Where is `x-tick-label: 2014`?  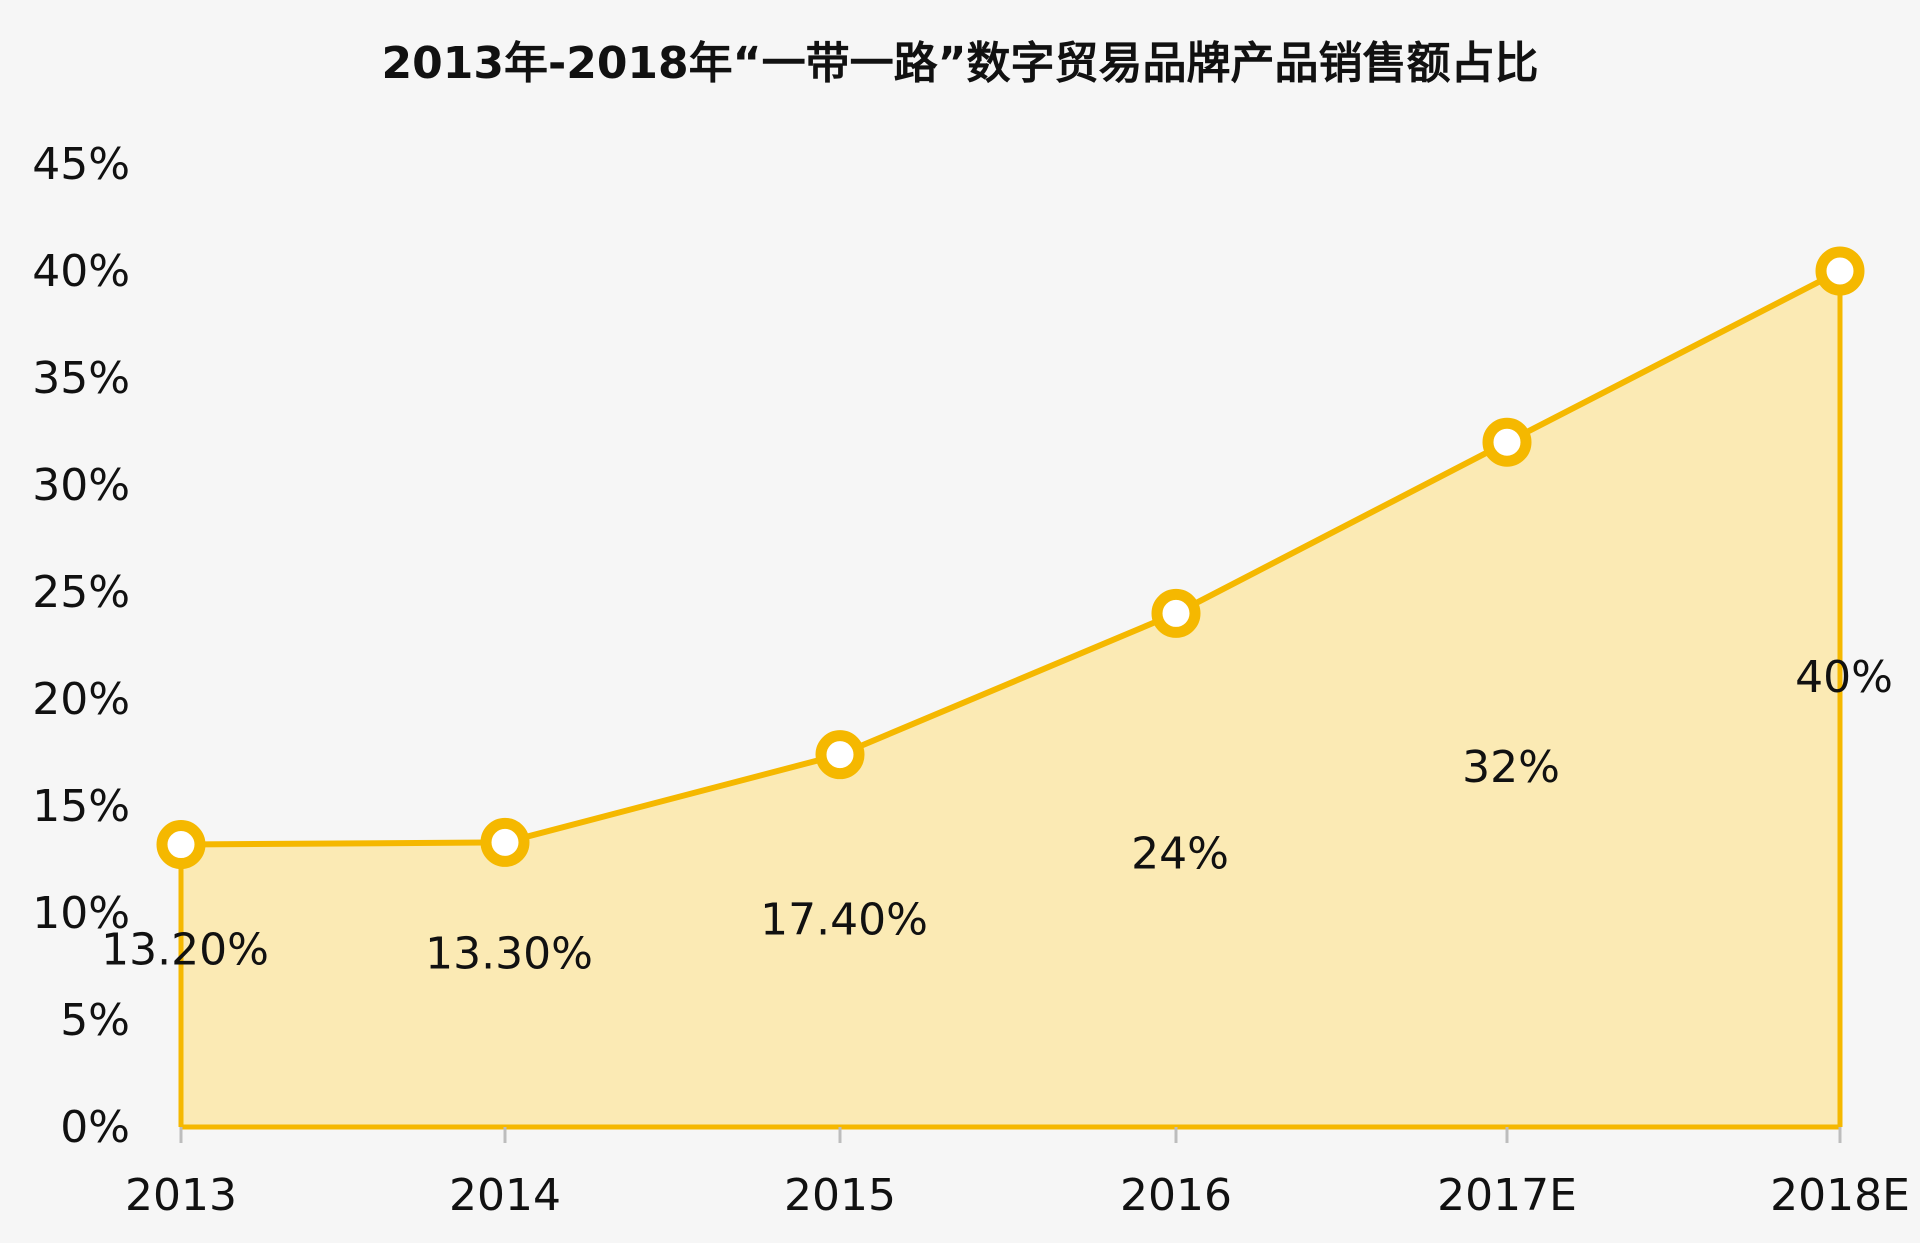 x-tick-label: 2014 is located at coordinates (505, 1195).